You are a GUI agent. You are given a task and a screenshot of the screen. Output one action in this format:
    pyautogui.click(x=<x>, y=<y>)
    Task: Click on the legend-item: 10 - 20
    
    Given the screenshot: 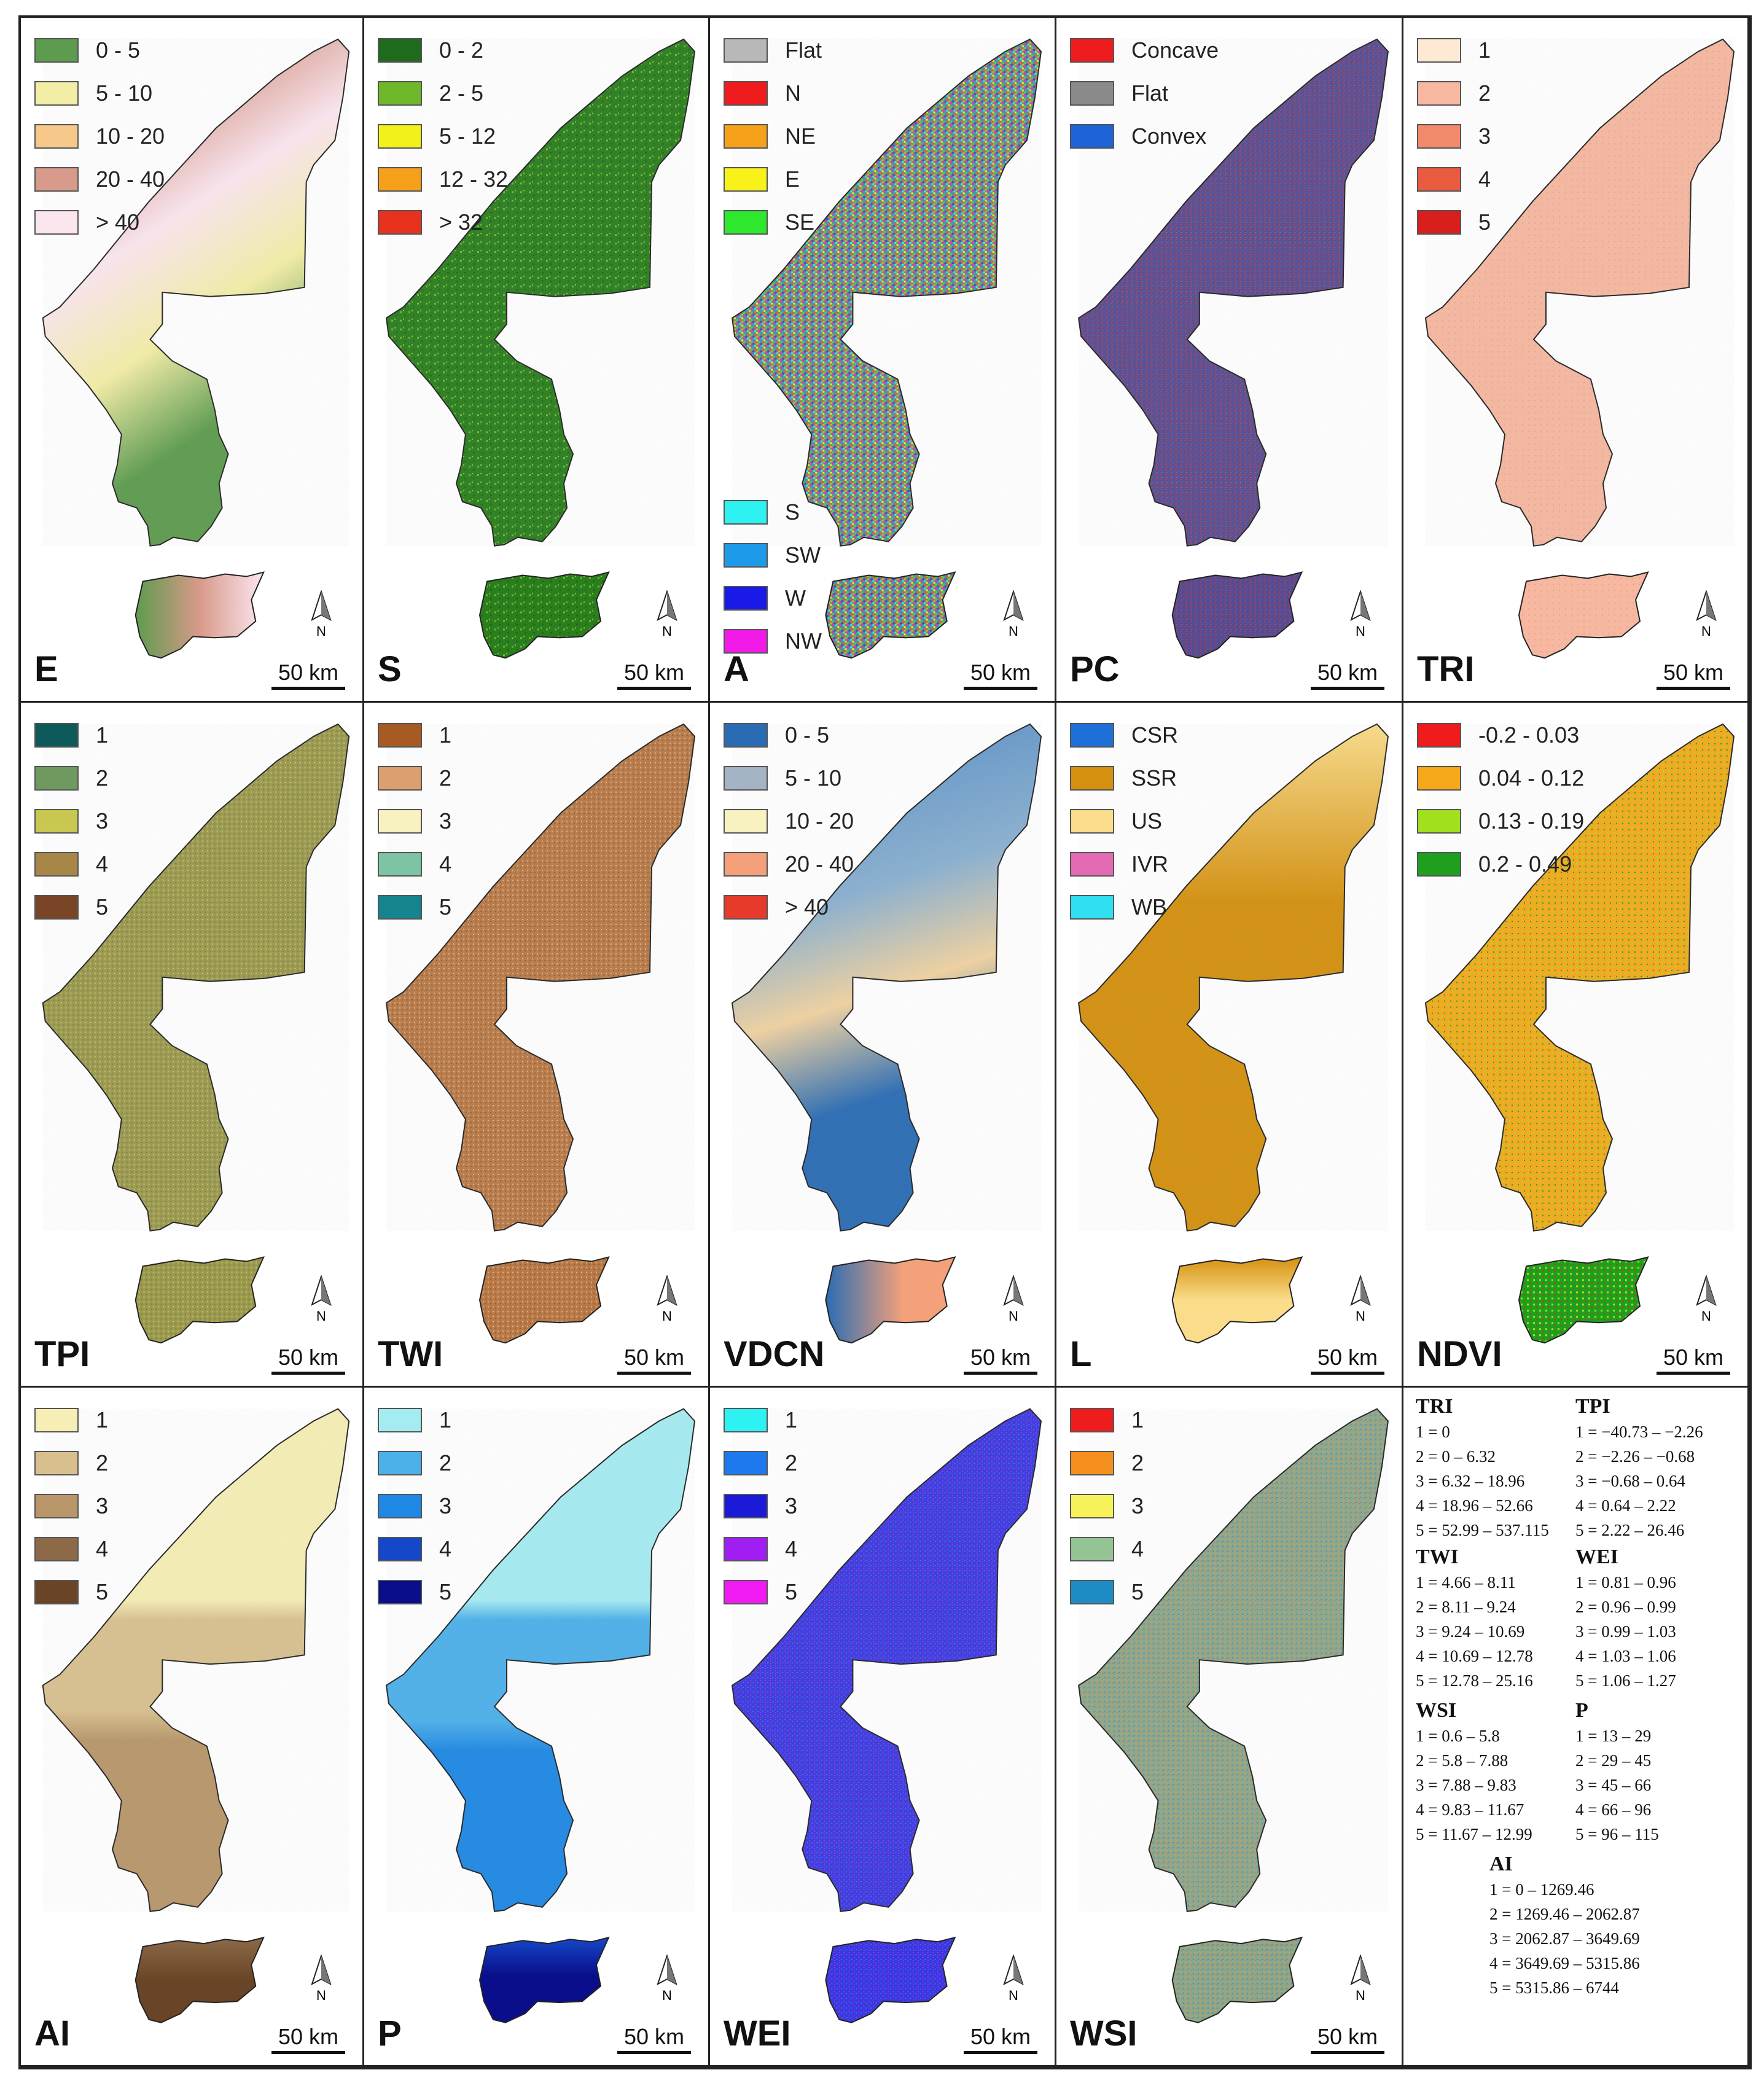 What is the action you would take?
    pyautogui.click(x=100, y=136)
    